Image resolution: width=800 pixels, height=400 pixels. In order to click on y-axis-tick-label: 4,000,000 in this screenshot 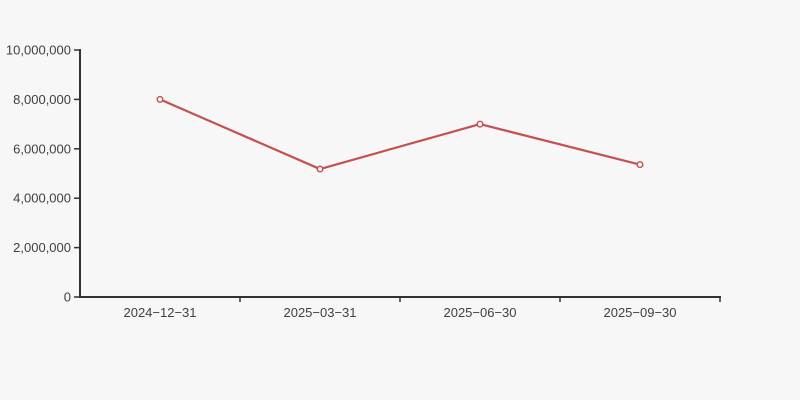, I will do `click(42, 198)`.